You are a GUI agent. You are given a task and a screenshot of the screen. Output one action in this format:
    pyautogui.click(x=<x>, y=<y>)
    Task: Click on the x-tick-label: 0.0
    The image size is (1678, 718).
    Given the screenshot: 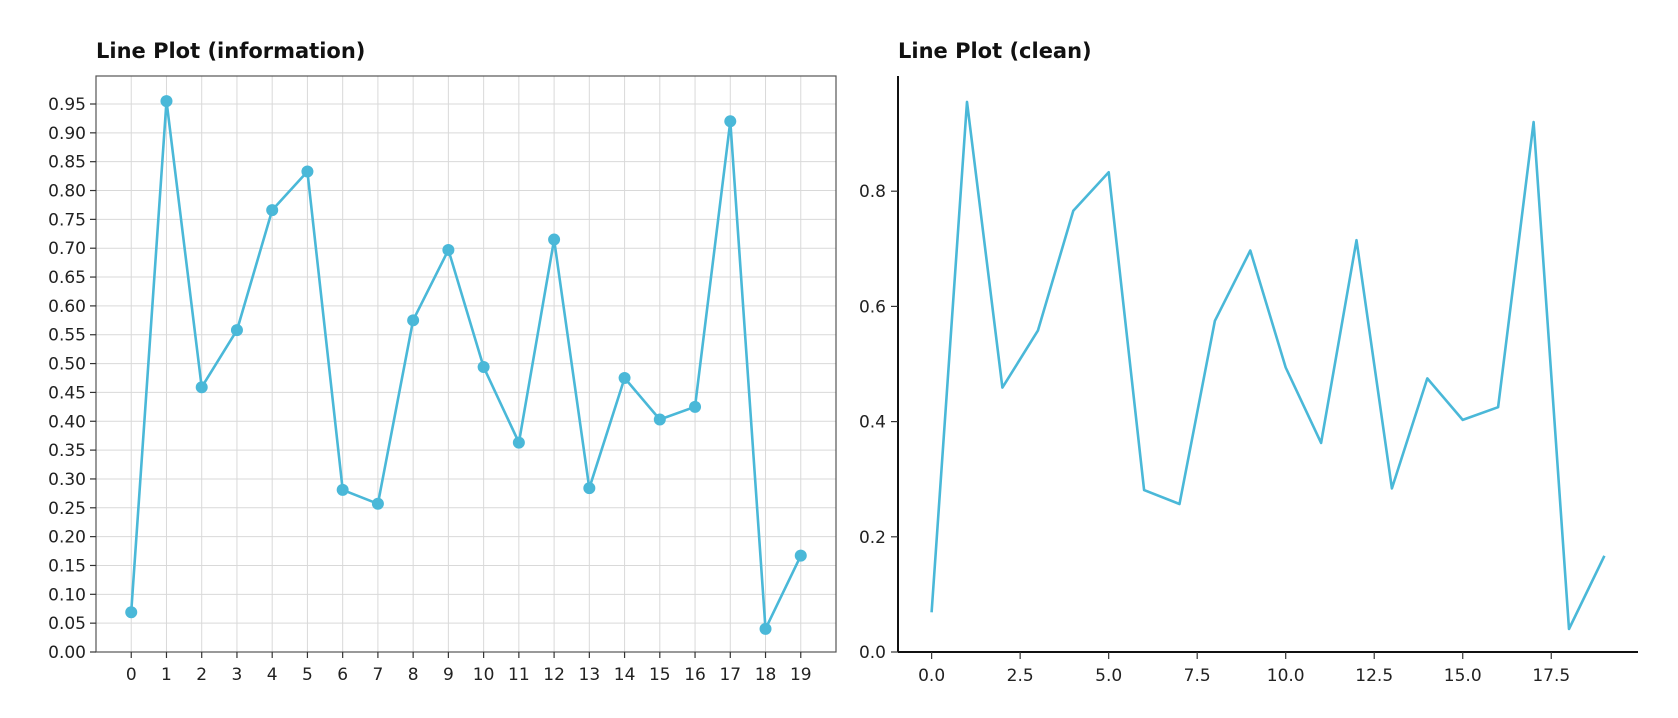 What is the action you would take?
    pyautogui.click(x=931, y=676)
    